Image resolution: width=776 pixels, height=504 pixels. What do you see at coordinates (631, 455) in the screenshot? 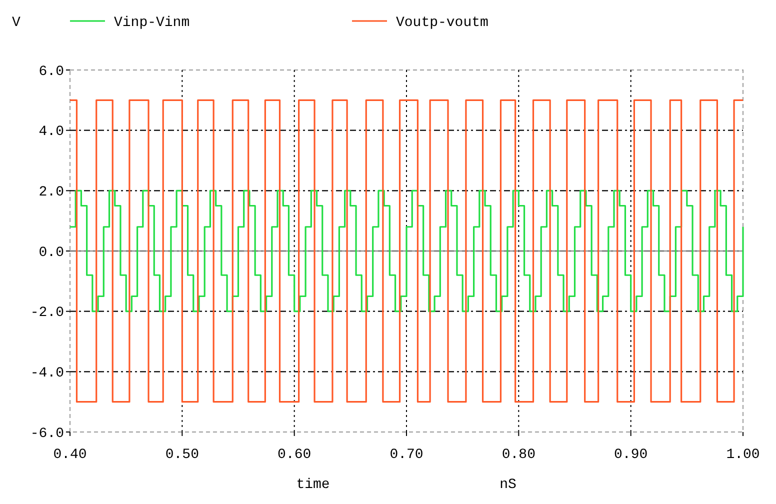
I see `x-tick-label: 0.90` at bounding box center [631, 455].